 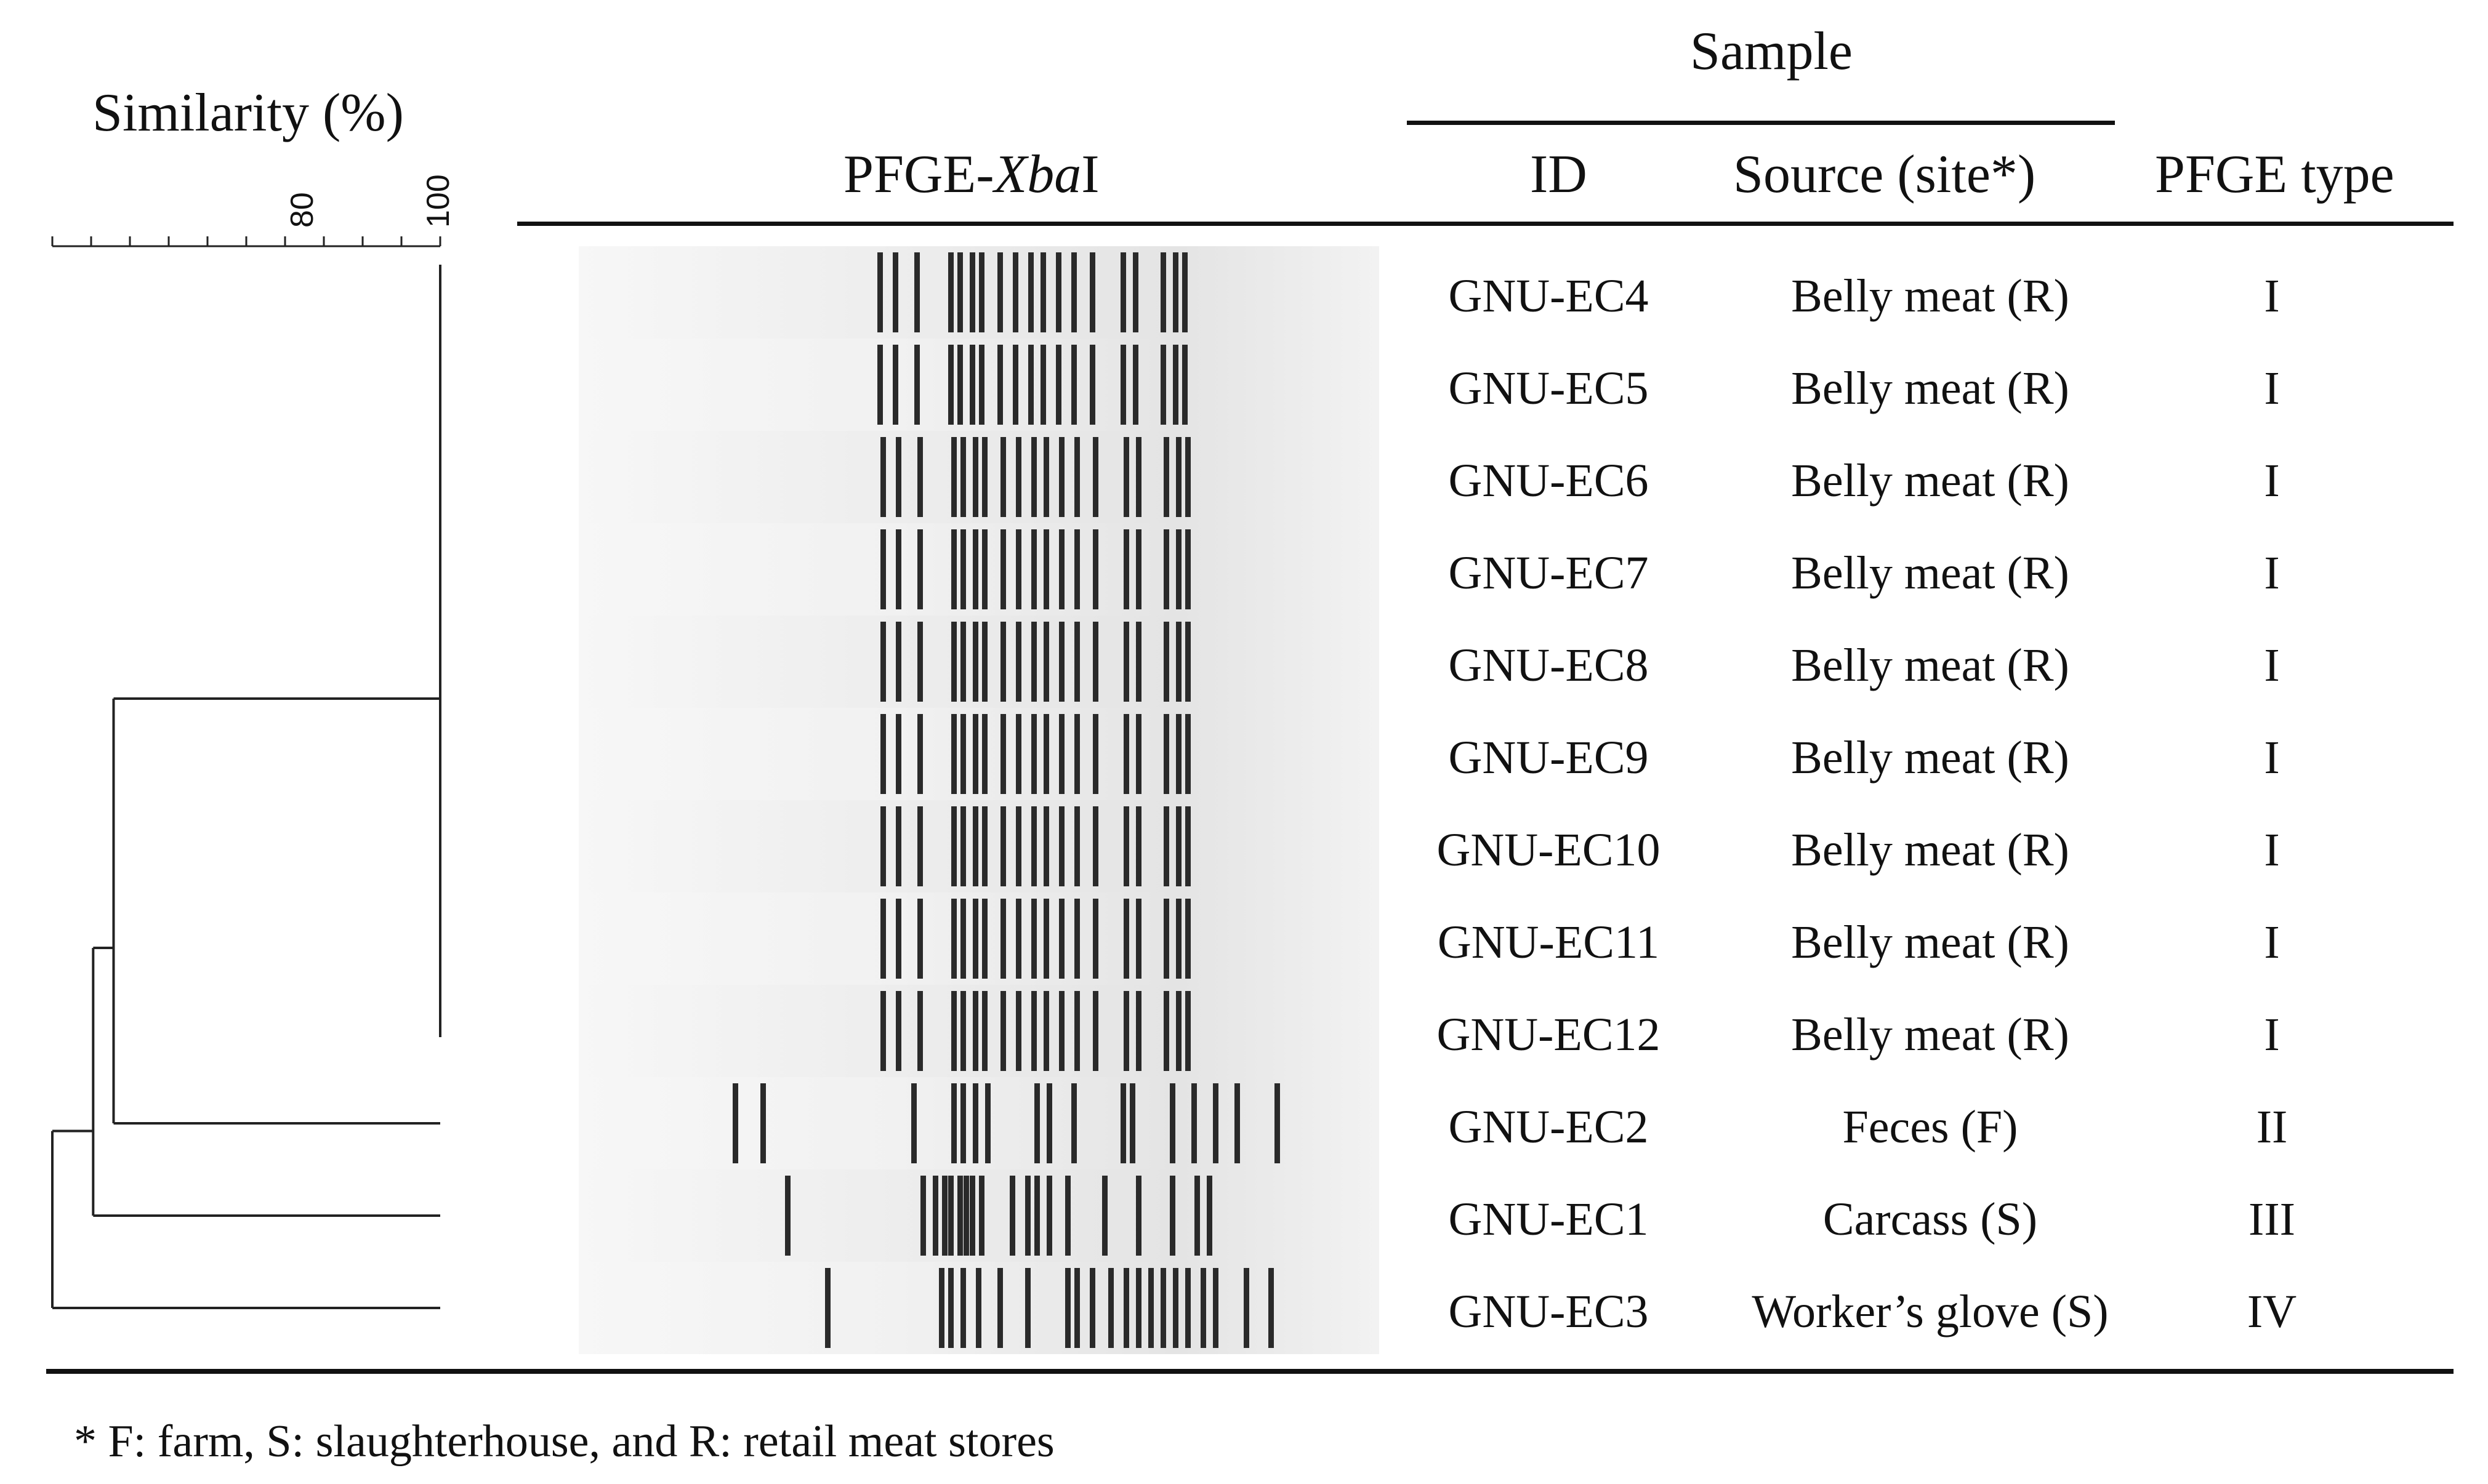 What do you see at coordinates (1548, 481) in the screenshot?
I see `sample-id: GNU-EC6` at bounding box center [1548, 481].